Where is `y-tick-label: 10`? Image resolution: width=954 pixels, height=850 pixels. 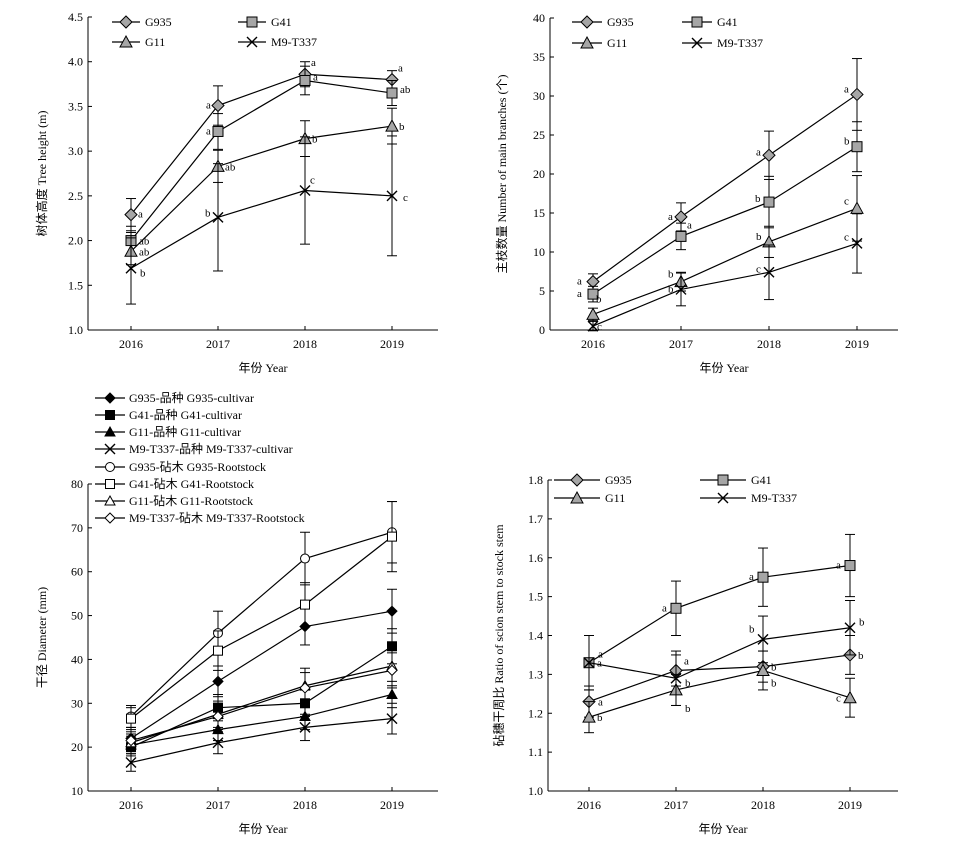 y-tick-label: 10 is located at coordinates (539, 252).